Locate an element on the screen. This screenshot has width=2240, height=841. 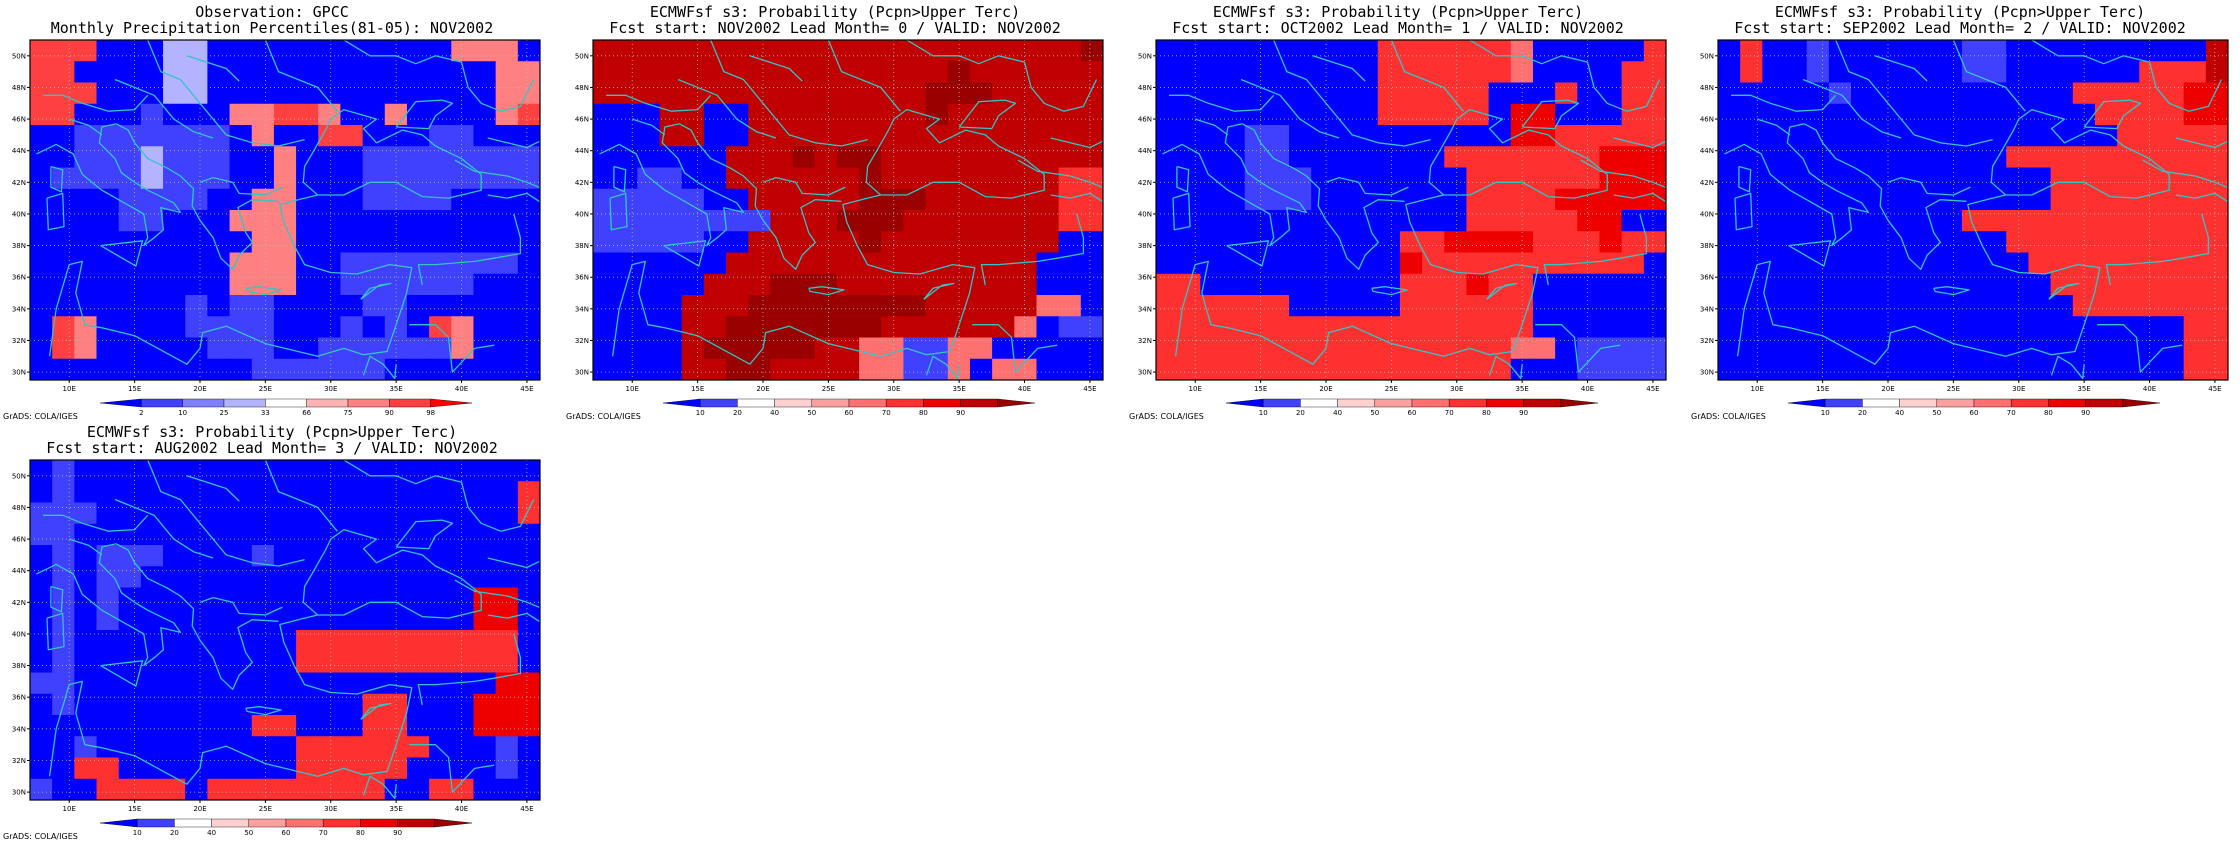
map-frame is located at coordinates (1411, 210).